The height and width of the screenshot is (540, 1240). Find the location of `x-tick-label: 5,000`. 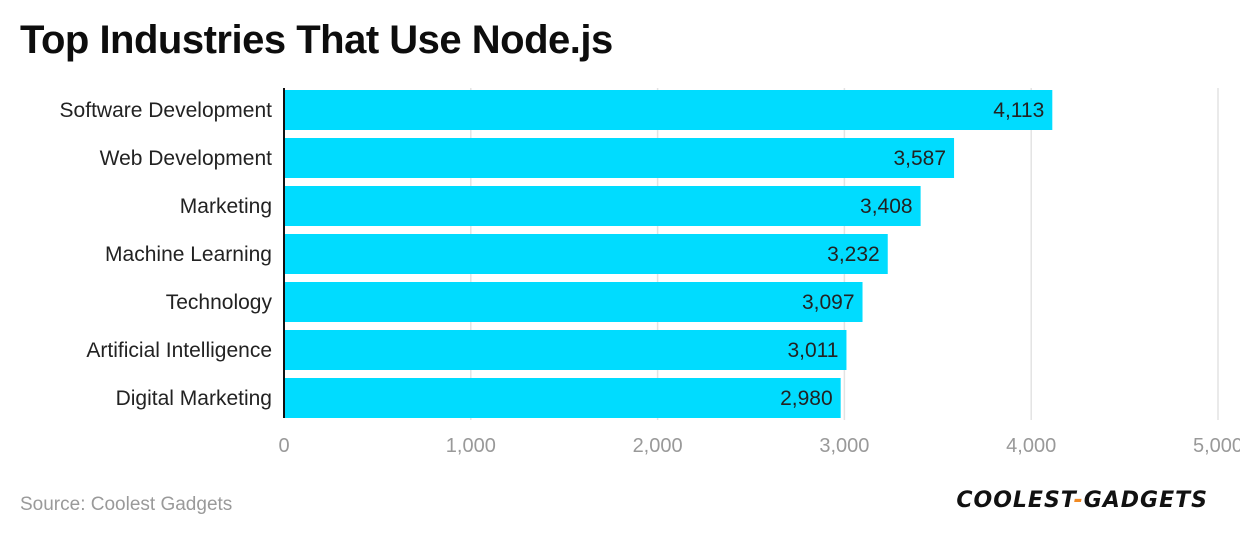

x-tick-label: 5,000 is located at coordinates (1216, 446).